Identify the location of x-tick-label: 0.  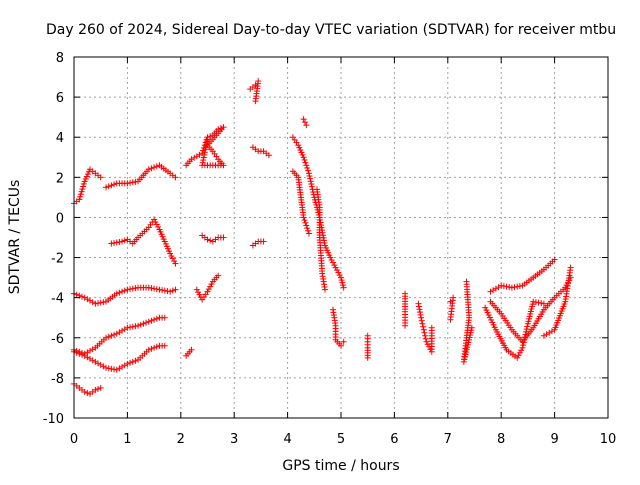
(74, 439).